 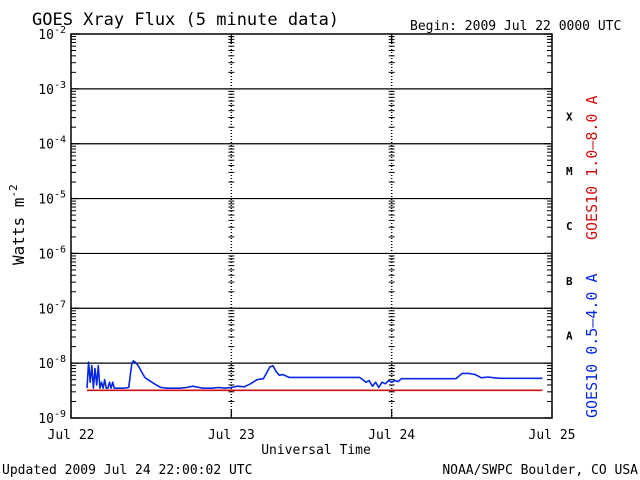 I want to click on flare-class-labels: A B C M X, so click(x=569, y=226).